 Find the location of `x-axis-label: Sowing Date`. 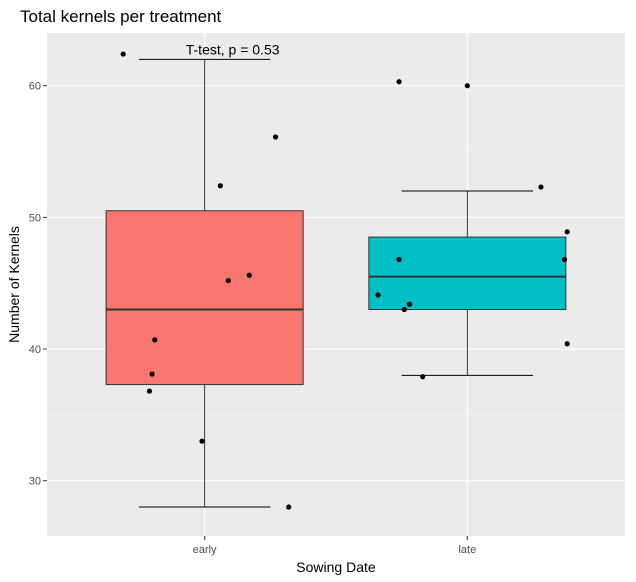

x-axis-label: Sowing Date is located at coordinates (336, 567).